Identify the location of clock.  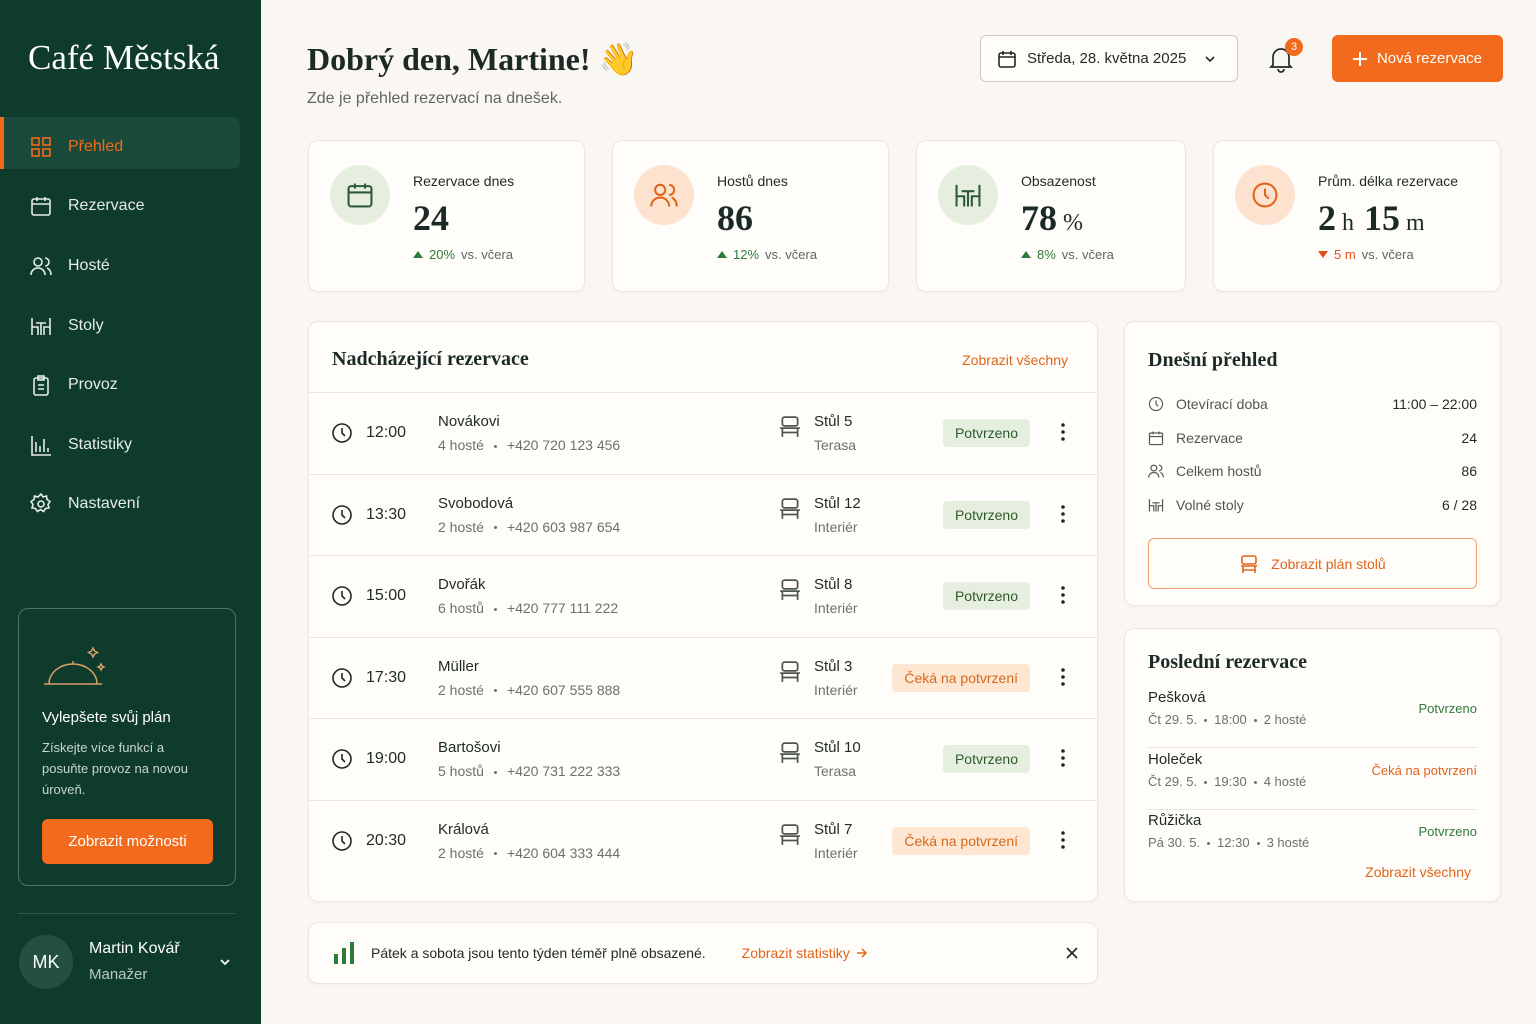
(342, 517).